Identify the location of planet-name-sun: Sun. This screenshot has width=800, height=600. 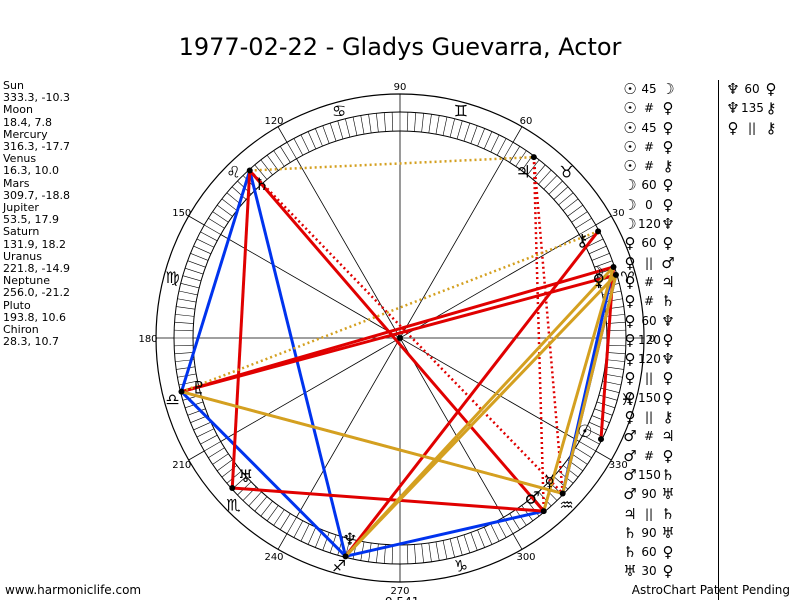
(13, 85).